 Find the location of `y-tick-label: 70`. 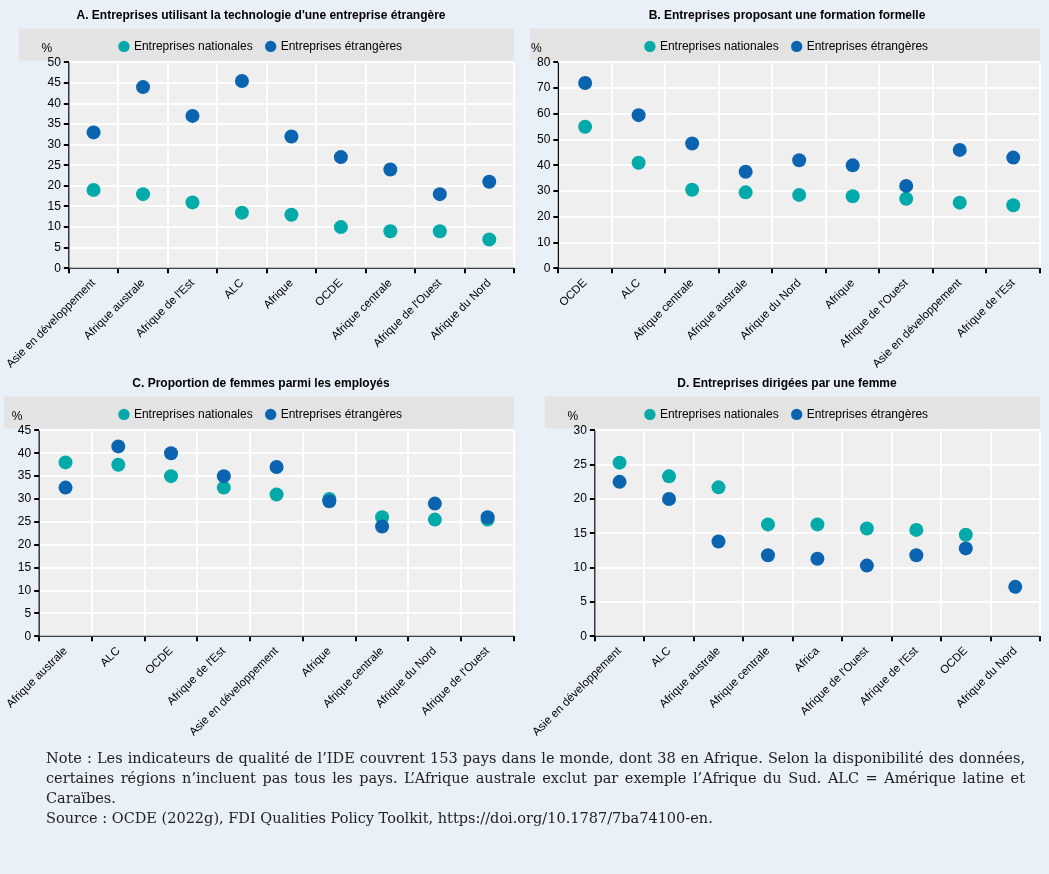

y-tick-label: 70 is located at coordinates (543, 87).